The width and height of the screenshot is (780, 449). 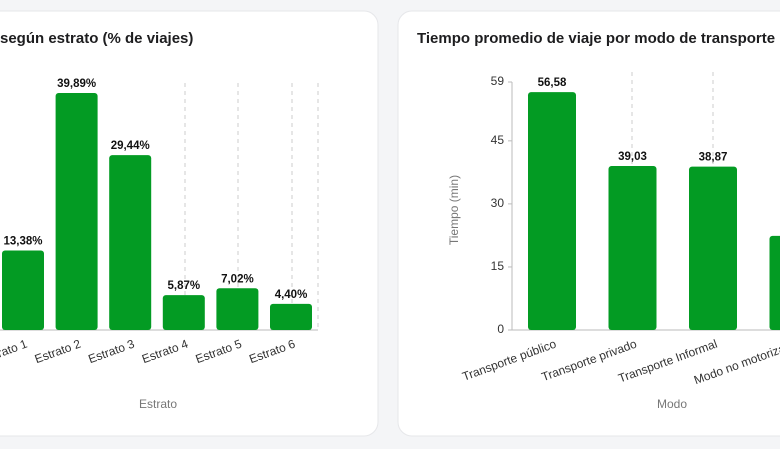 I want to click on y-tick-label: 15, so click(x=498, y=266).